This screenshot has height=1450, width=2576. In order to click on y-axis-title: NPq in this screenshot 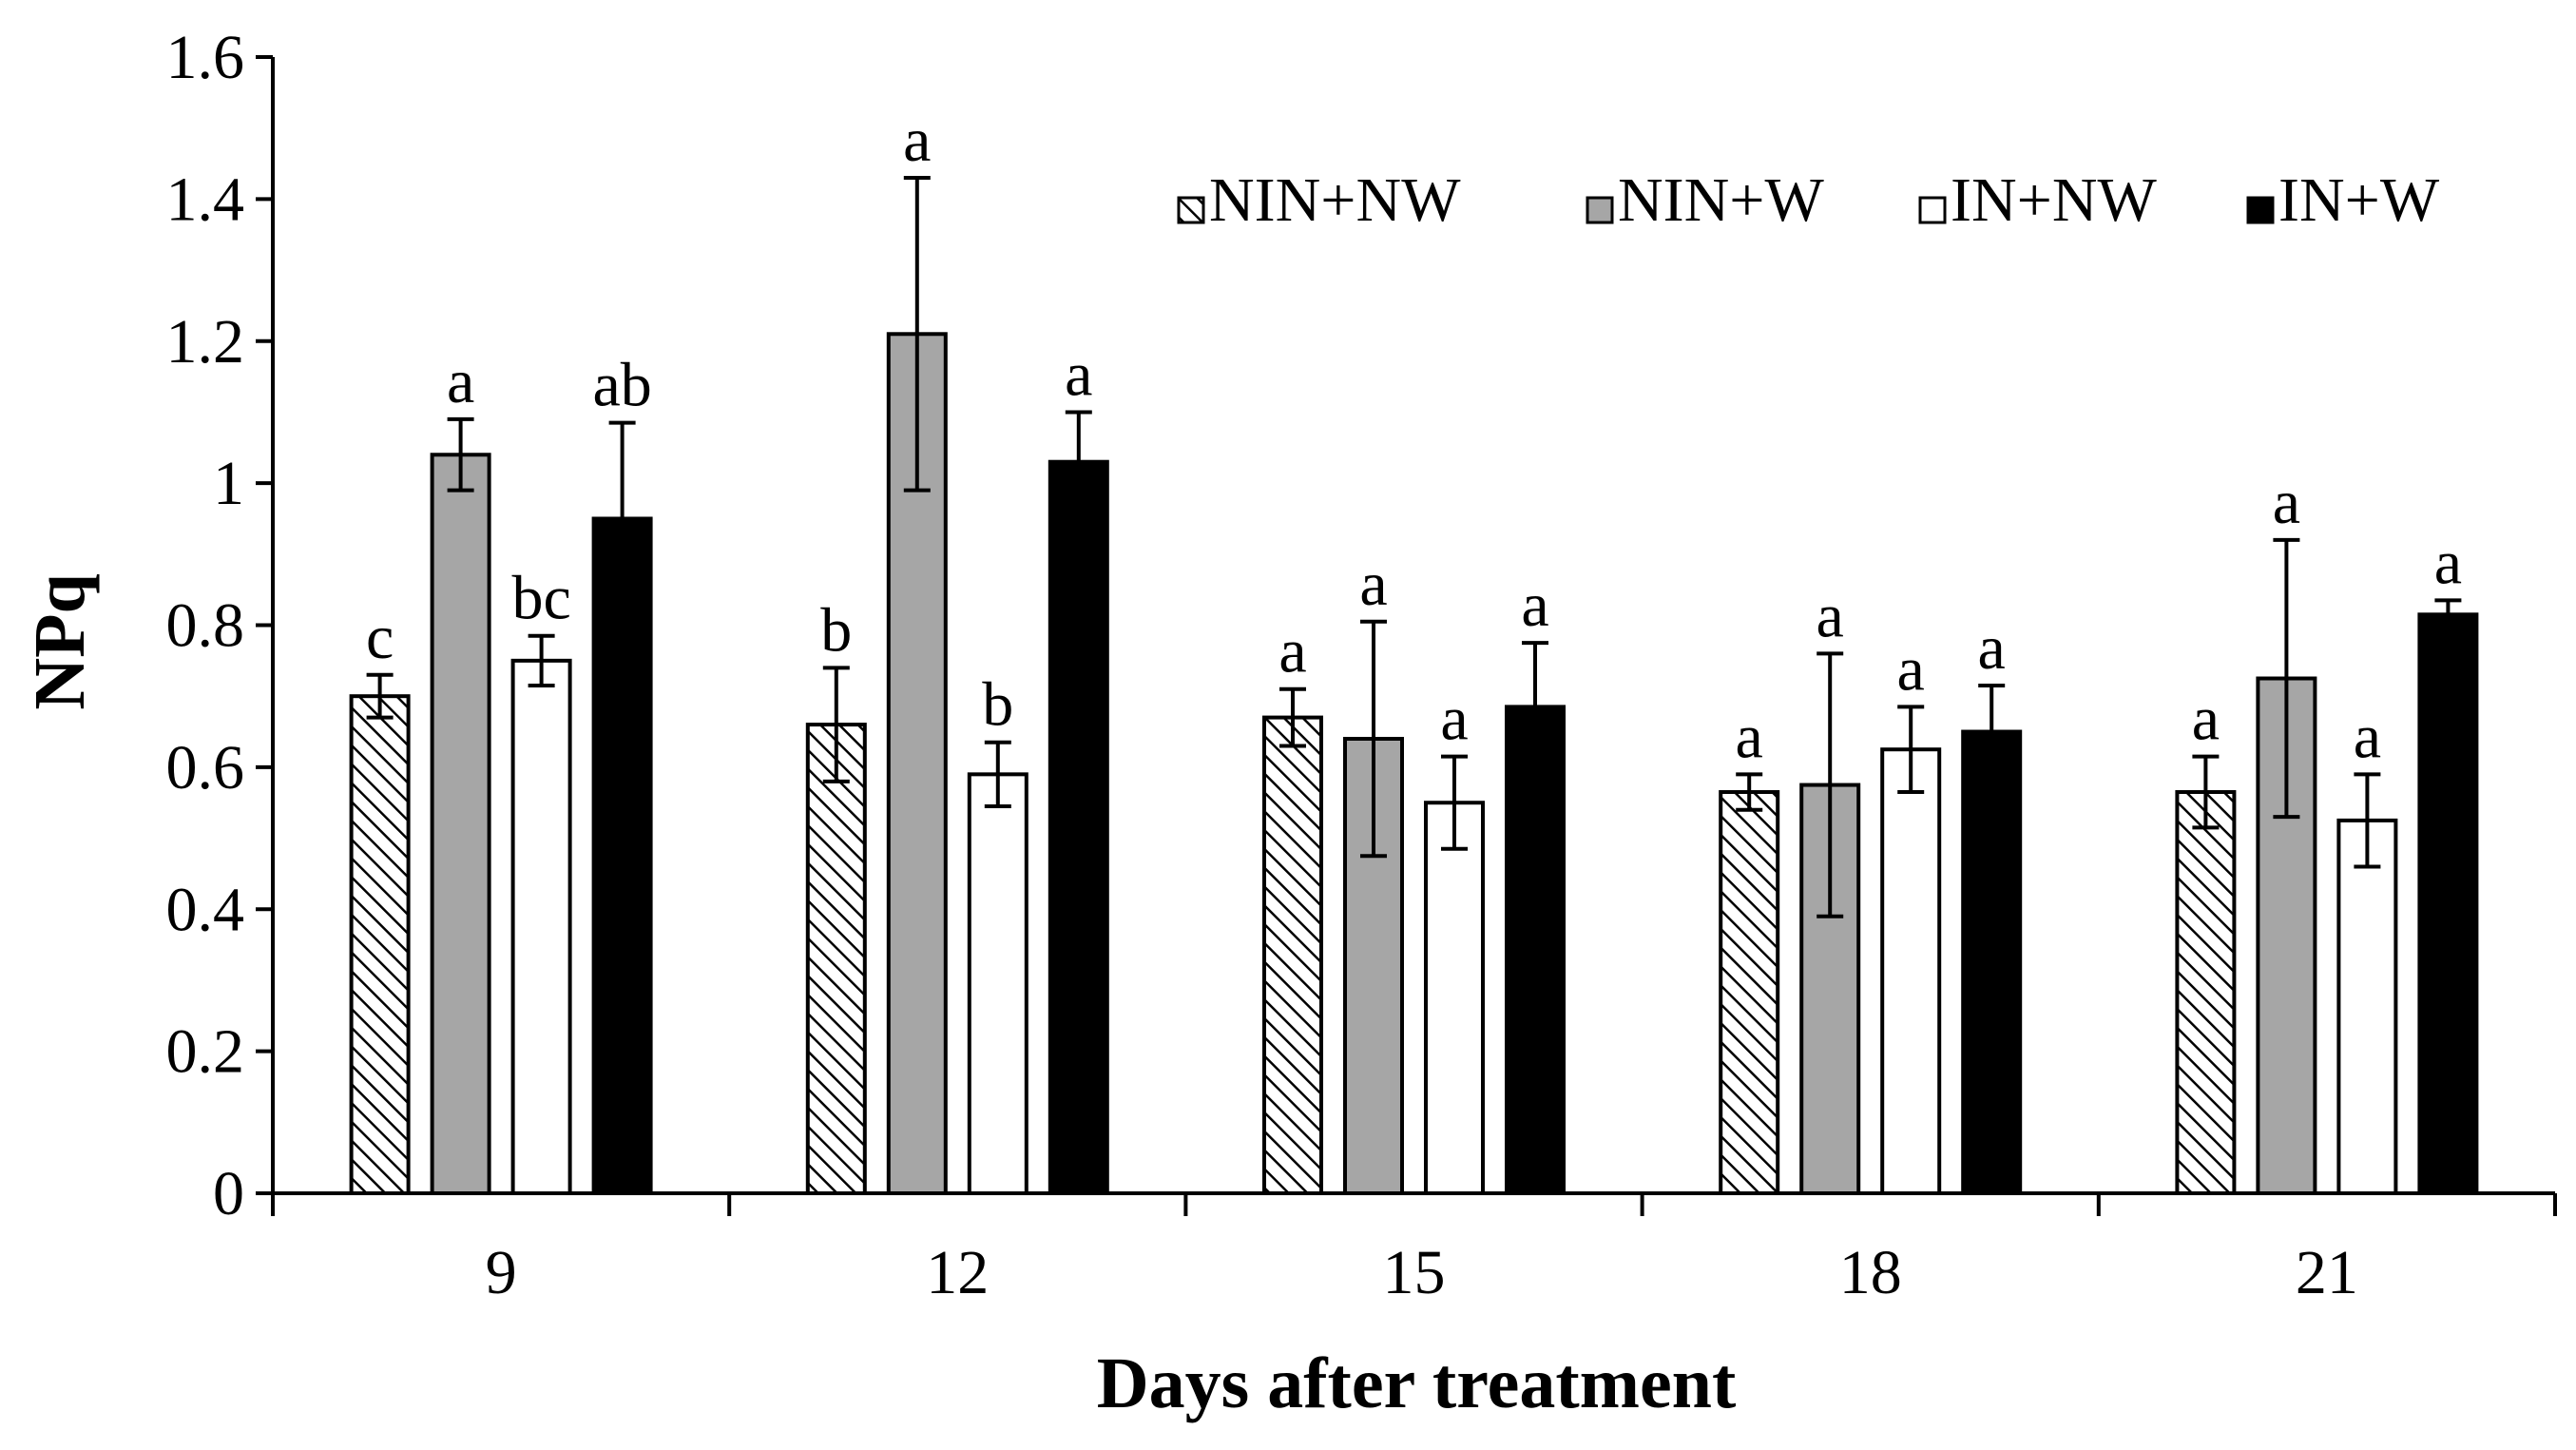, I will do `click(60, 641)`.